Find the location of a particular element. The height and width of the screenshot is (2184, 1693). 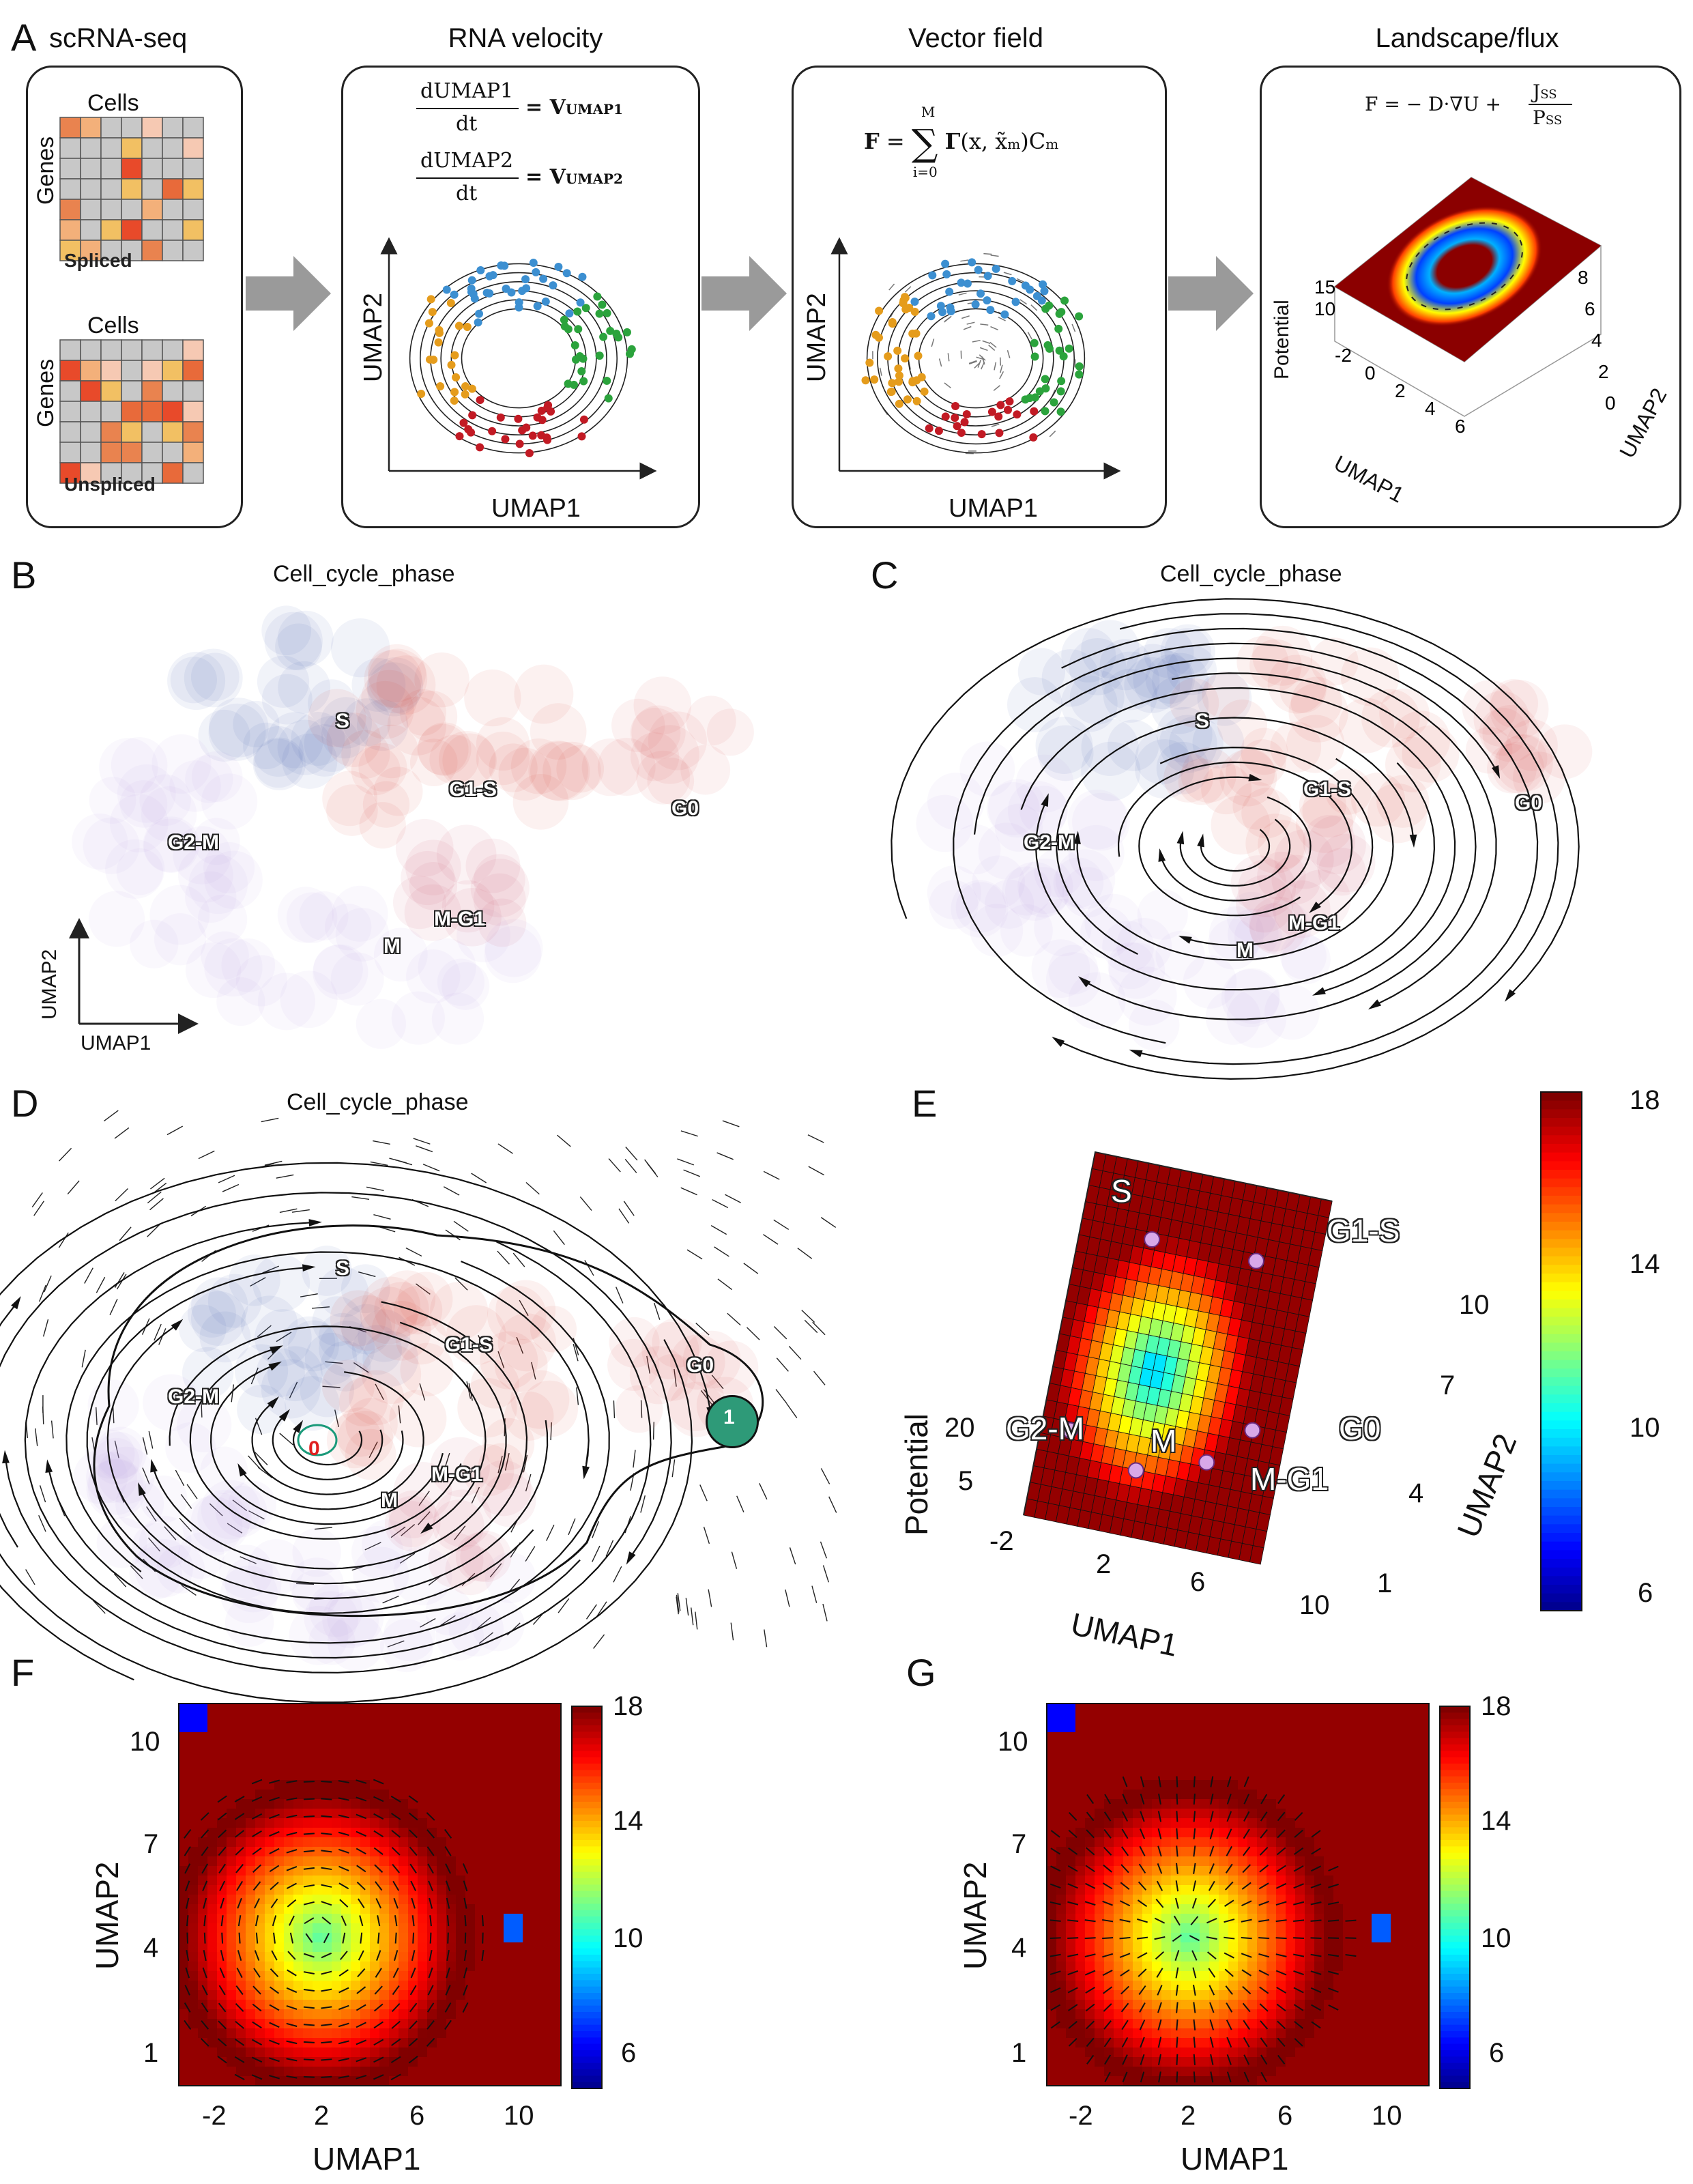

panel-f-ytick-4: 4 is located at coordinates (151, 1948).